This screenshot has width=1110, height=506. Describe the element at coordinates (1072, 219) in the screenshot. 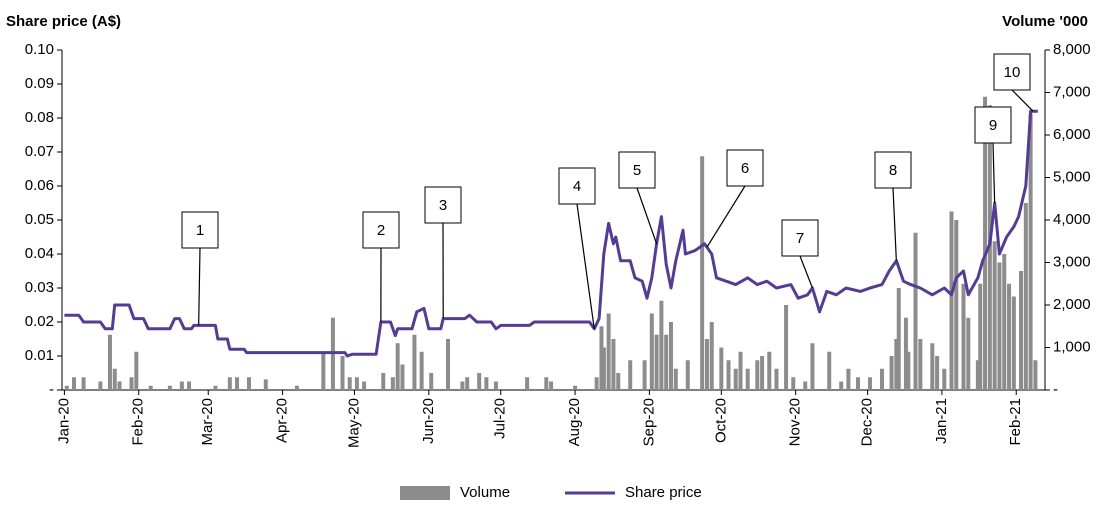

I see `y2-tick-label: 4,000` at that location.